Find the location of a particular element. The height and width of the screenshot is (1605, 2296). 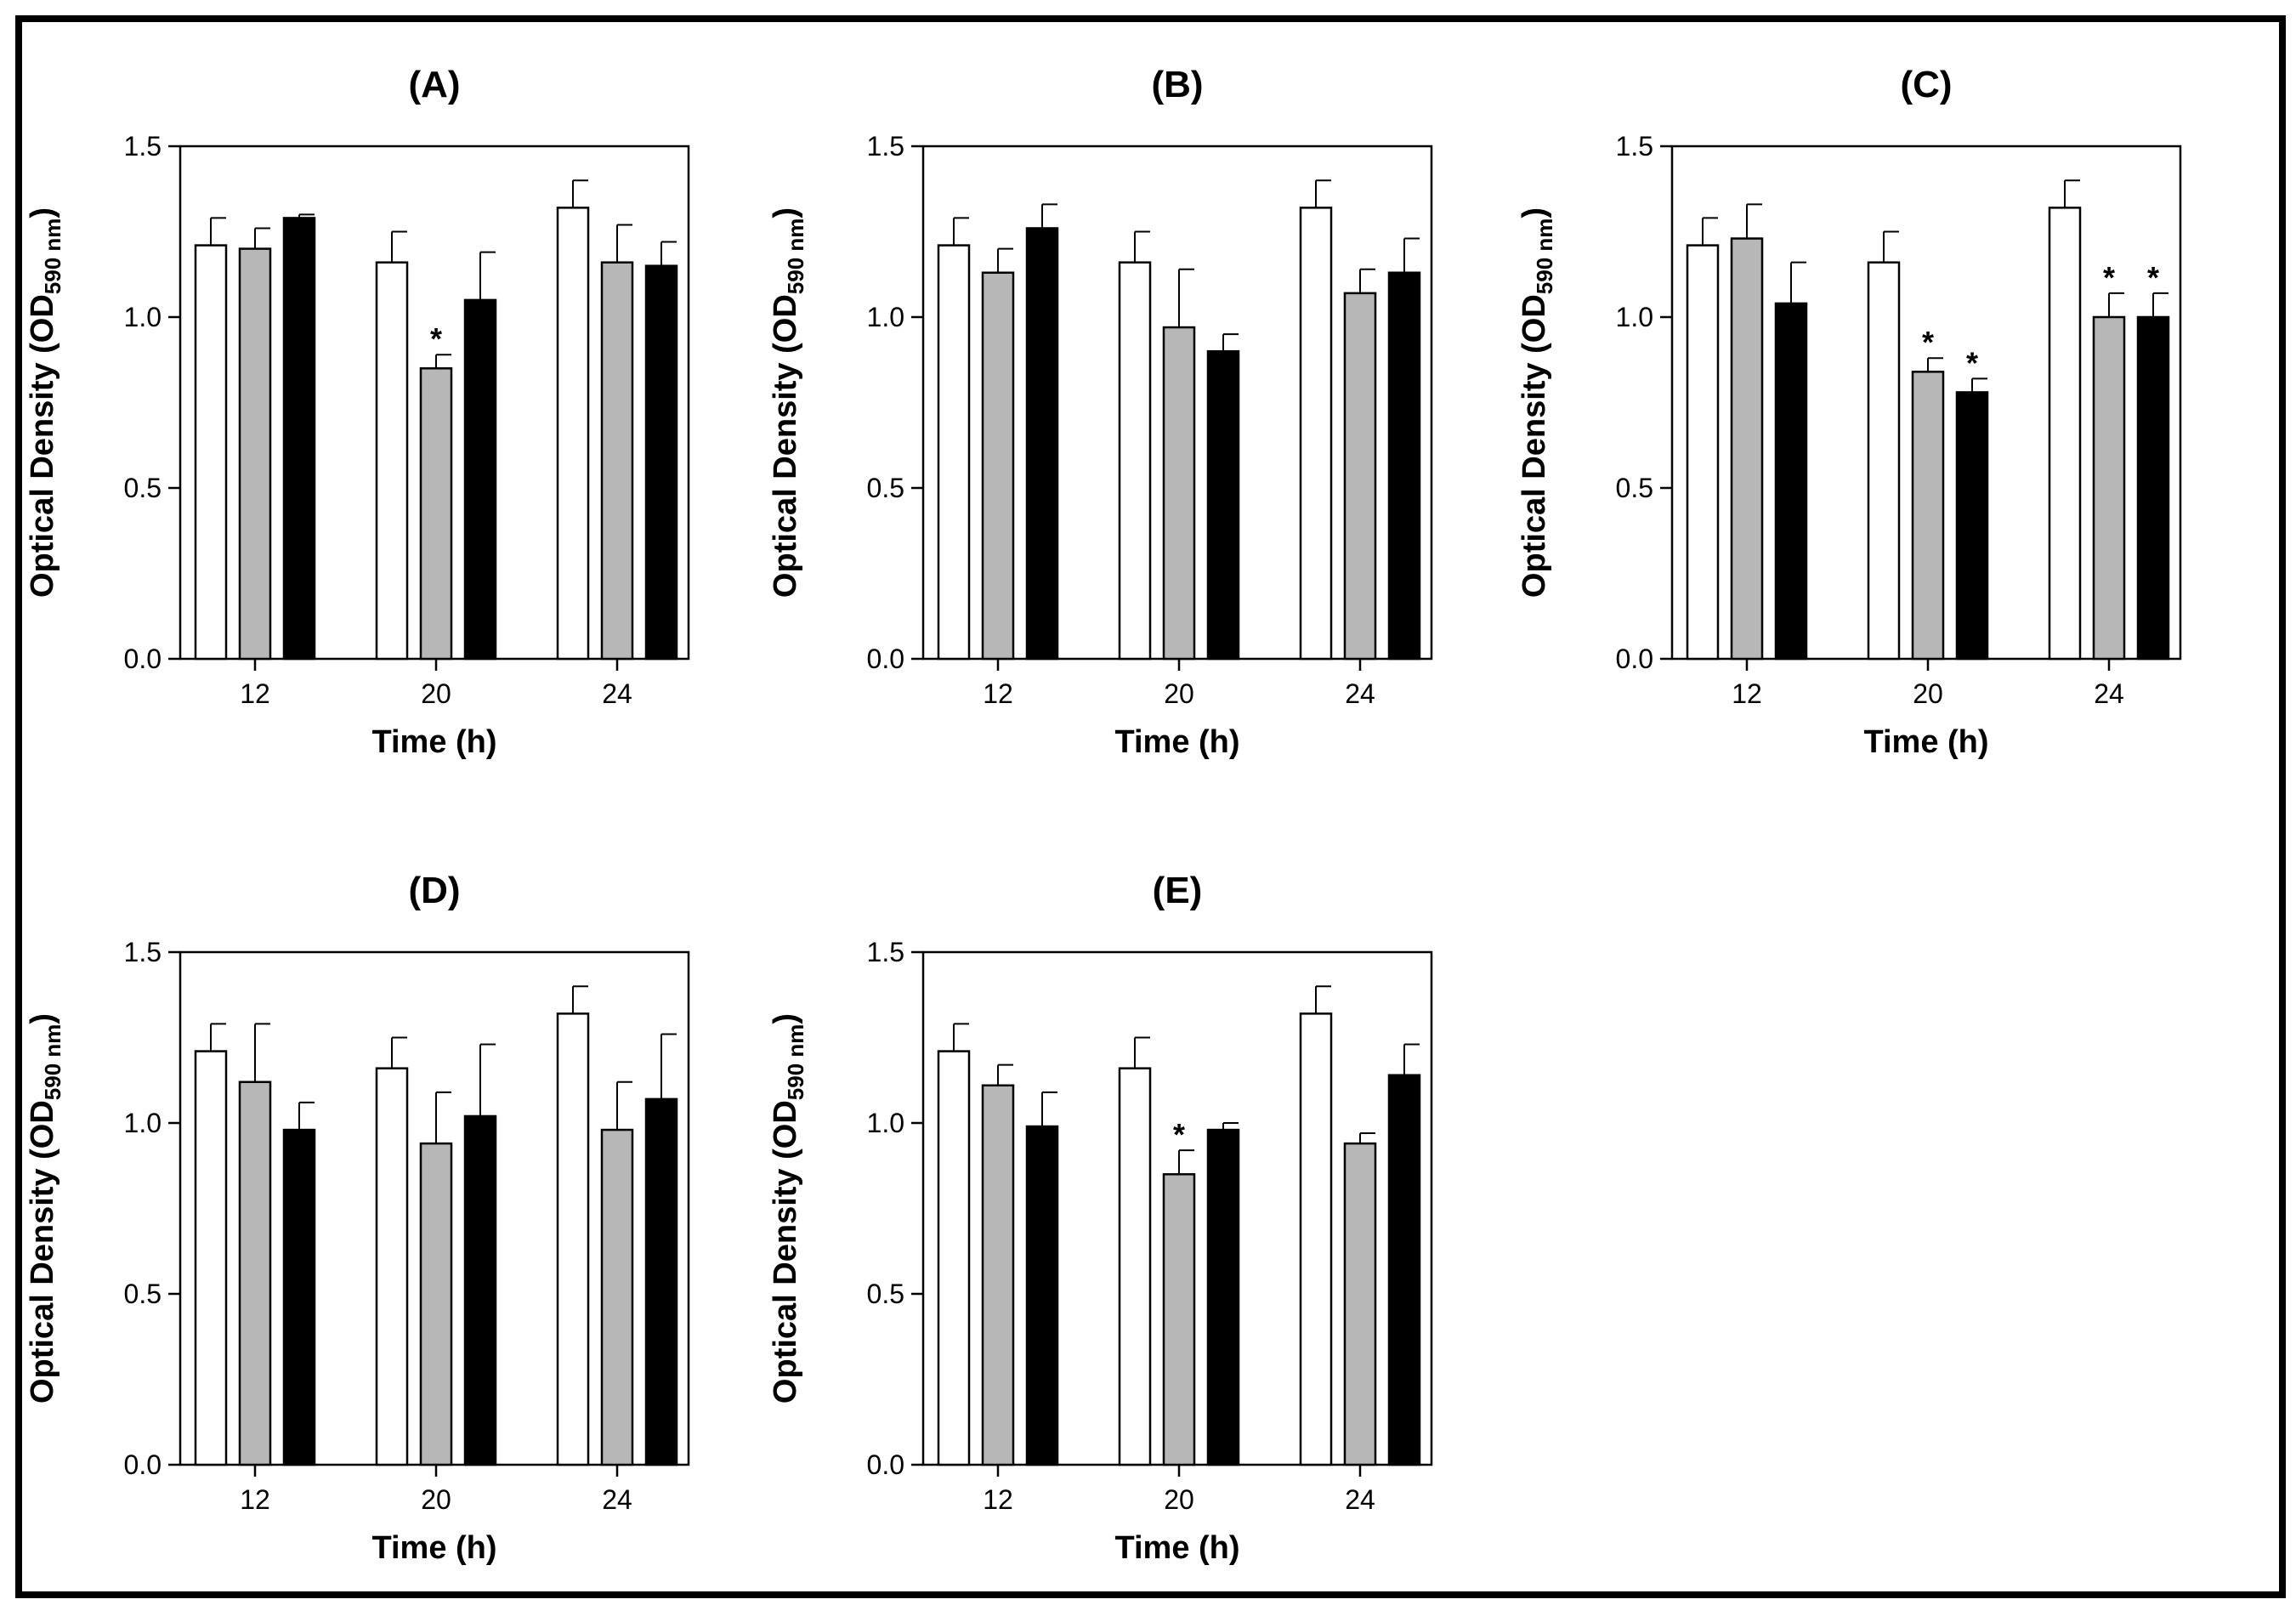

panel-title: (E) is located at coordinates (1178, 891).